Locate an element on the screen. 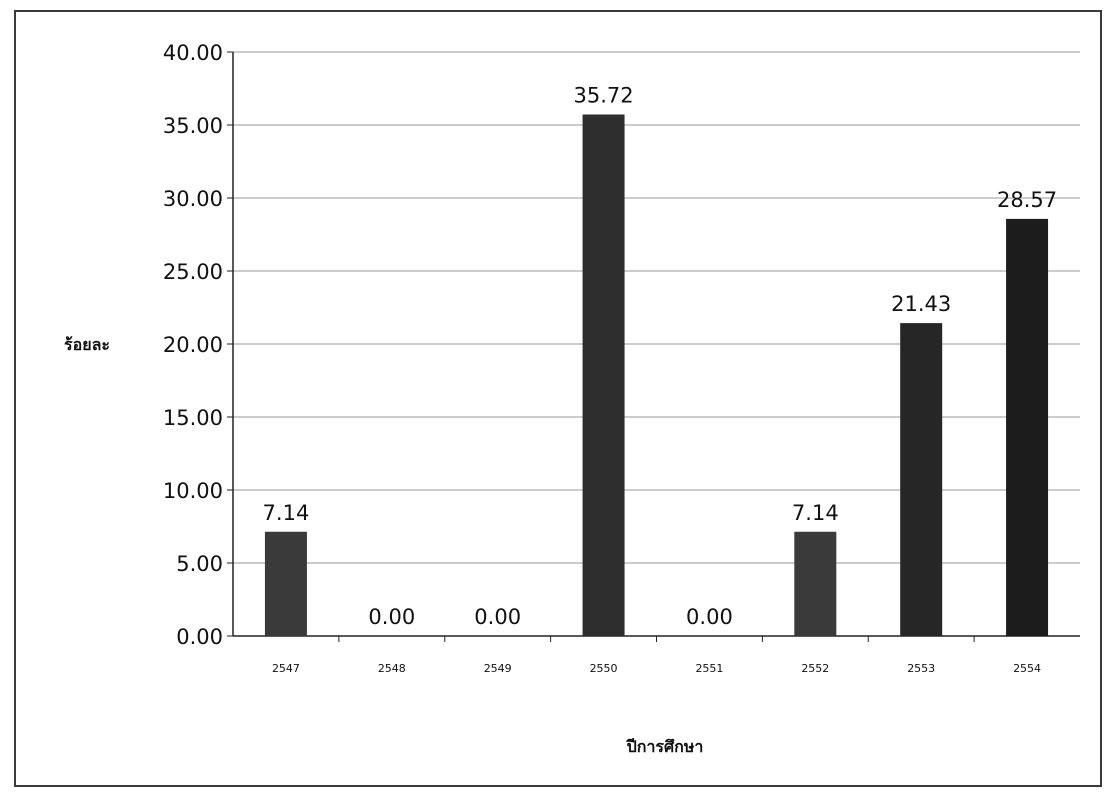  y-tick-label: 5.00 is located at coordinates (199, 564).